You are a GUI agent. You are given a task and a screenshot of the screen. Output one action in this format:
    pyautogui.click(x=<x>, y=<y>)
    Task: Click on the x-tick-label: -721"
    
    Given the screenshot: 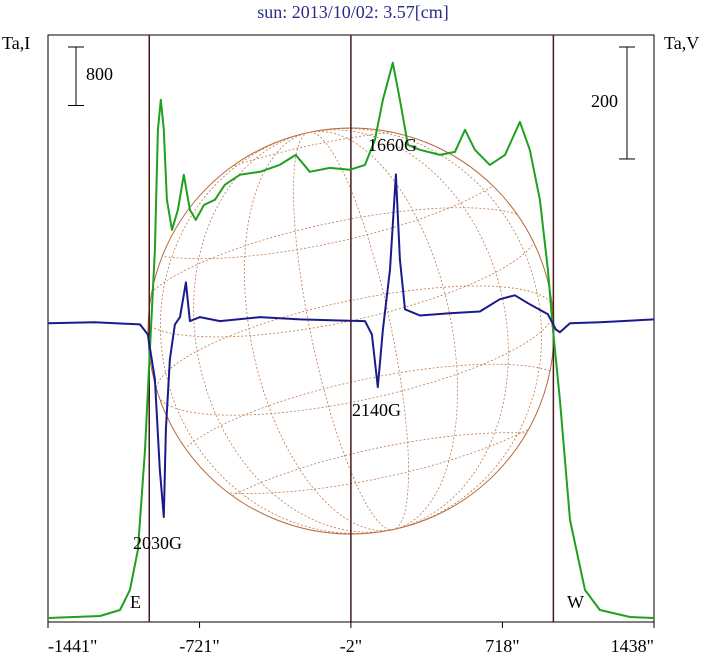 What is the action you would take?
    pyautogui.click(x=199, y=646)
    